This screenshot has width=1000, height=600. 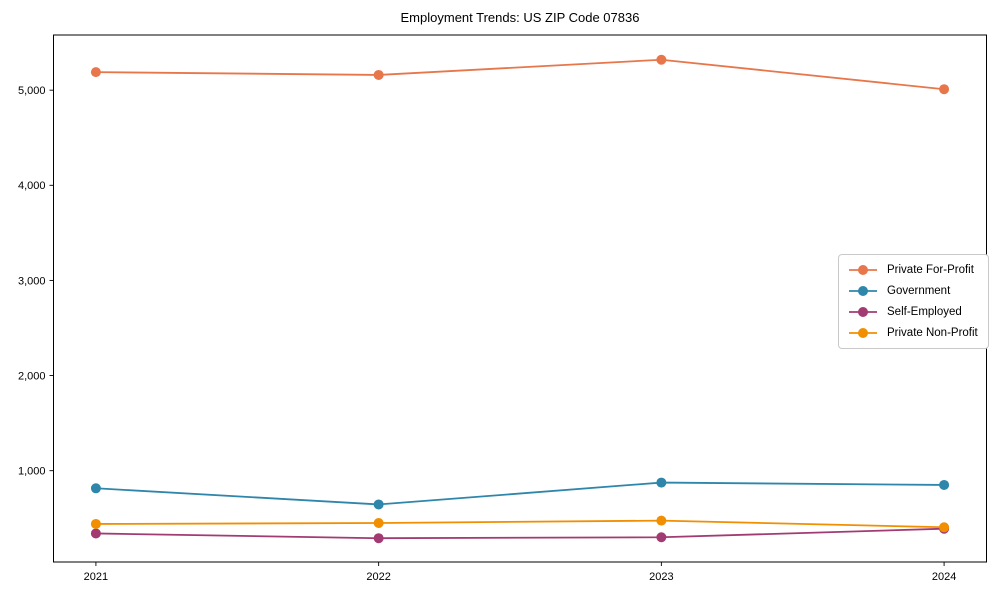 What do you see at coordinates (32, 186) in the screenshot?
I see `y-tick-label: 4,000` at bounding box center [32, 186].